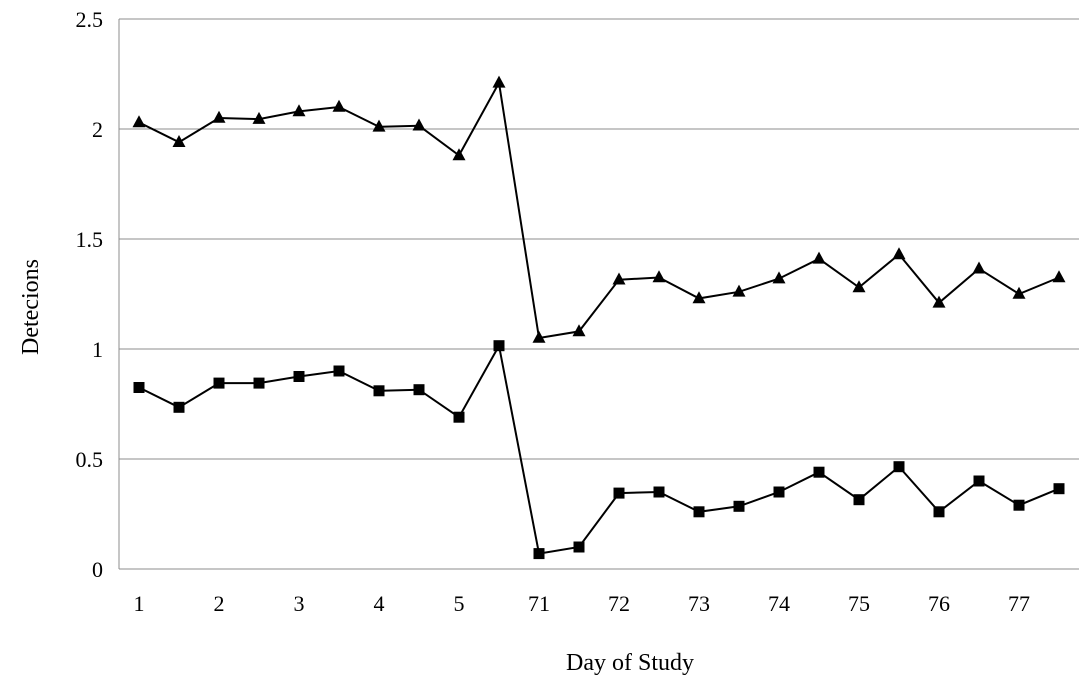 This screenshot has height=679, width=1091. What do you see at coordinates (539, 603) in the screenshot?
I see `x-tick-label: 71` at bounding box center [539, 603].